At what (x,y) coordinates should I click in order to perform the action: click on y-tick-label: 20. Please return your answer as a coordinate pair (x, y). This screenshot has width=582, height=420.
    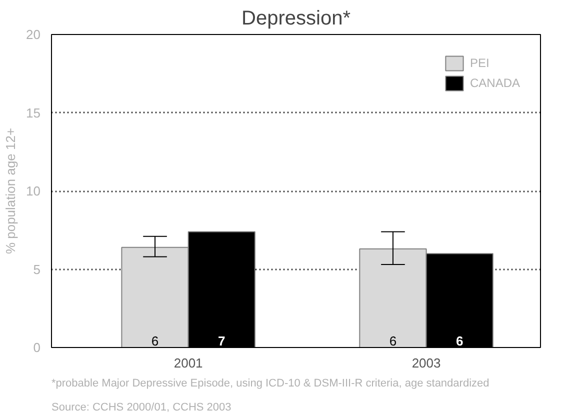
    Looking at the image, I should click on (33, 34).